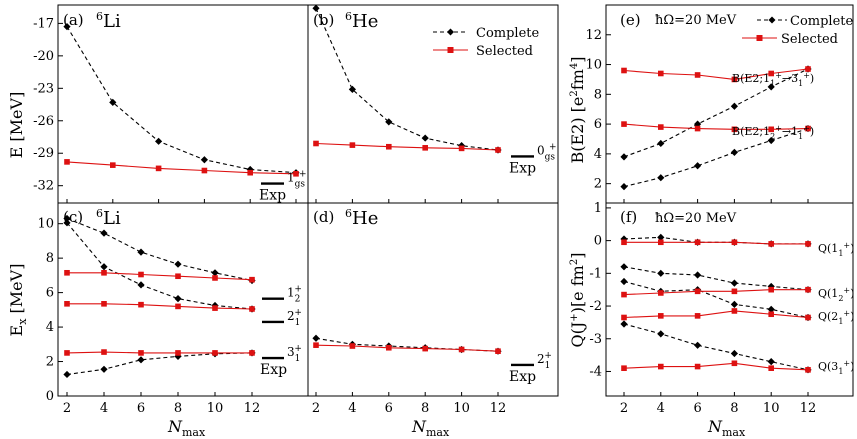 This screenshot has width=857, height=439. Describe the element at coordinates (141, 408) in the screenshot. I see `panel-c-xtick-label-2: 6` at that location.